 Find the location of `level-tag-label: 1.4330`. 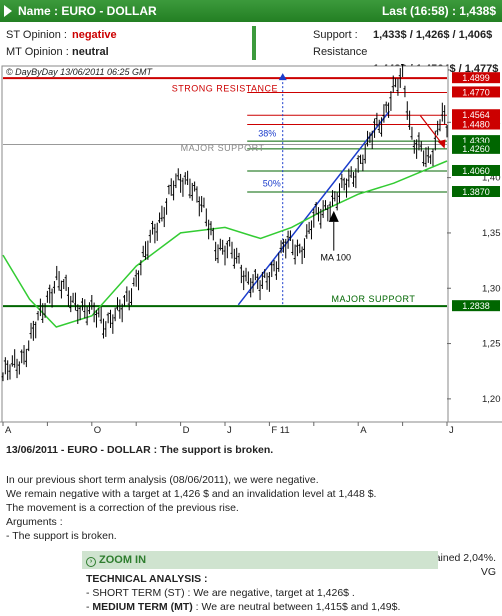

level-tag-label: 1.4330 is located at coordinates (476, 141).